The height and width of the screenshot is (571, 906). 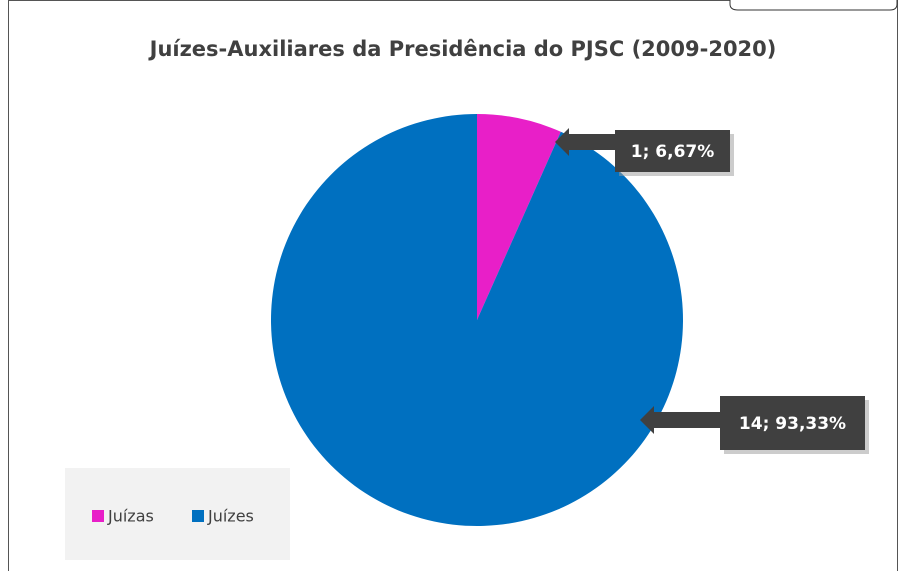 I want to click on pie-slice, so click(x=519, y=217).